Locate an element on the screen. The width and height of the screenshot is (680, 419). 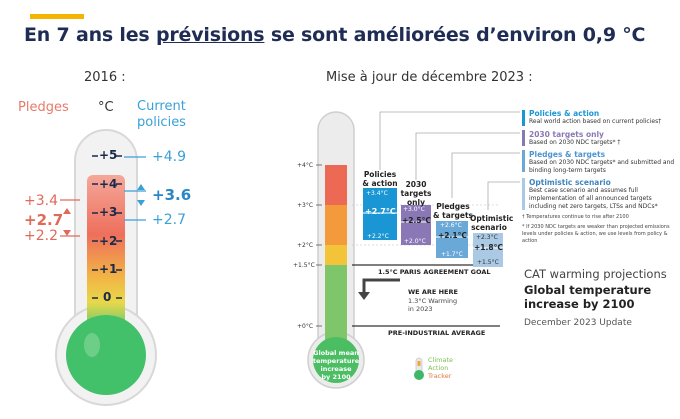
bar-policies is located at coordinates (380, 214).